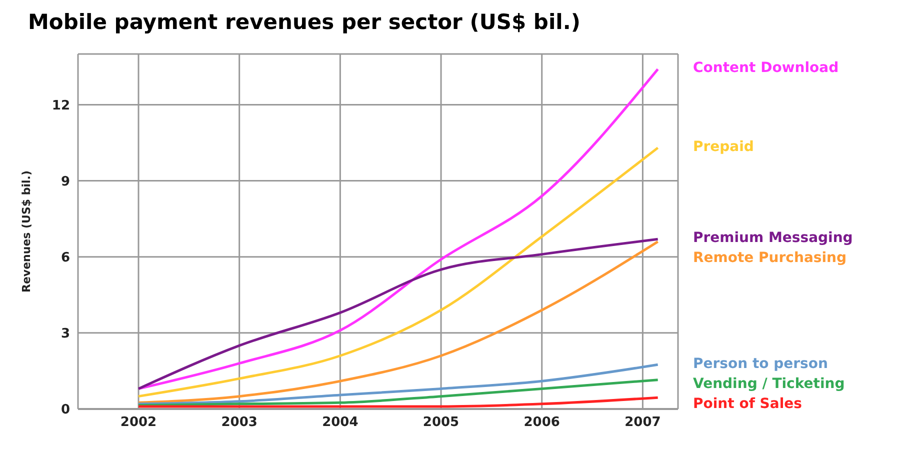 The image size is (922, 463). I want to click on y-tick-label: 12, so click(61, 106).